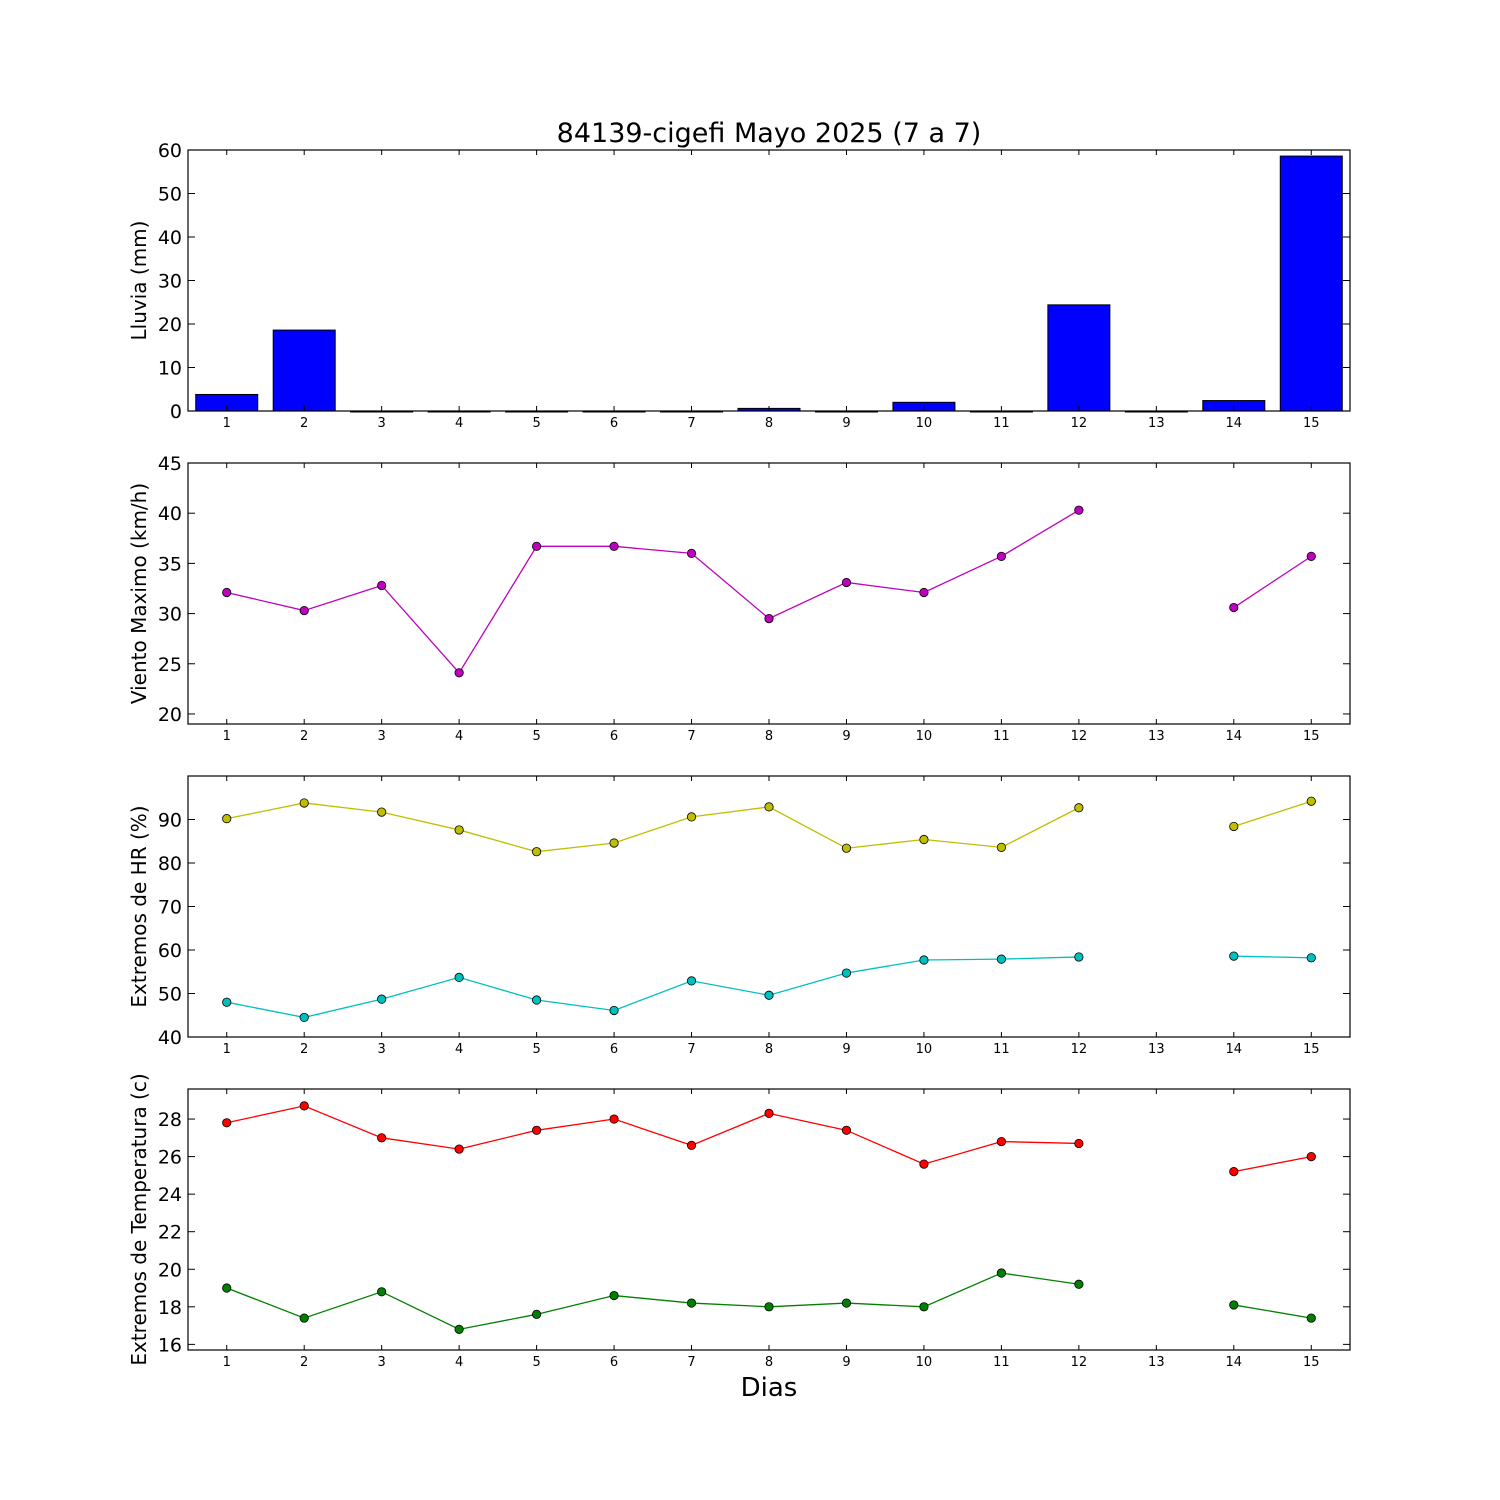  I want to click on y-tick-label-50: 50, so click(170, 995).